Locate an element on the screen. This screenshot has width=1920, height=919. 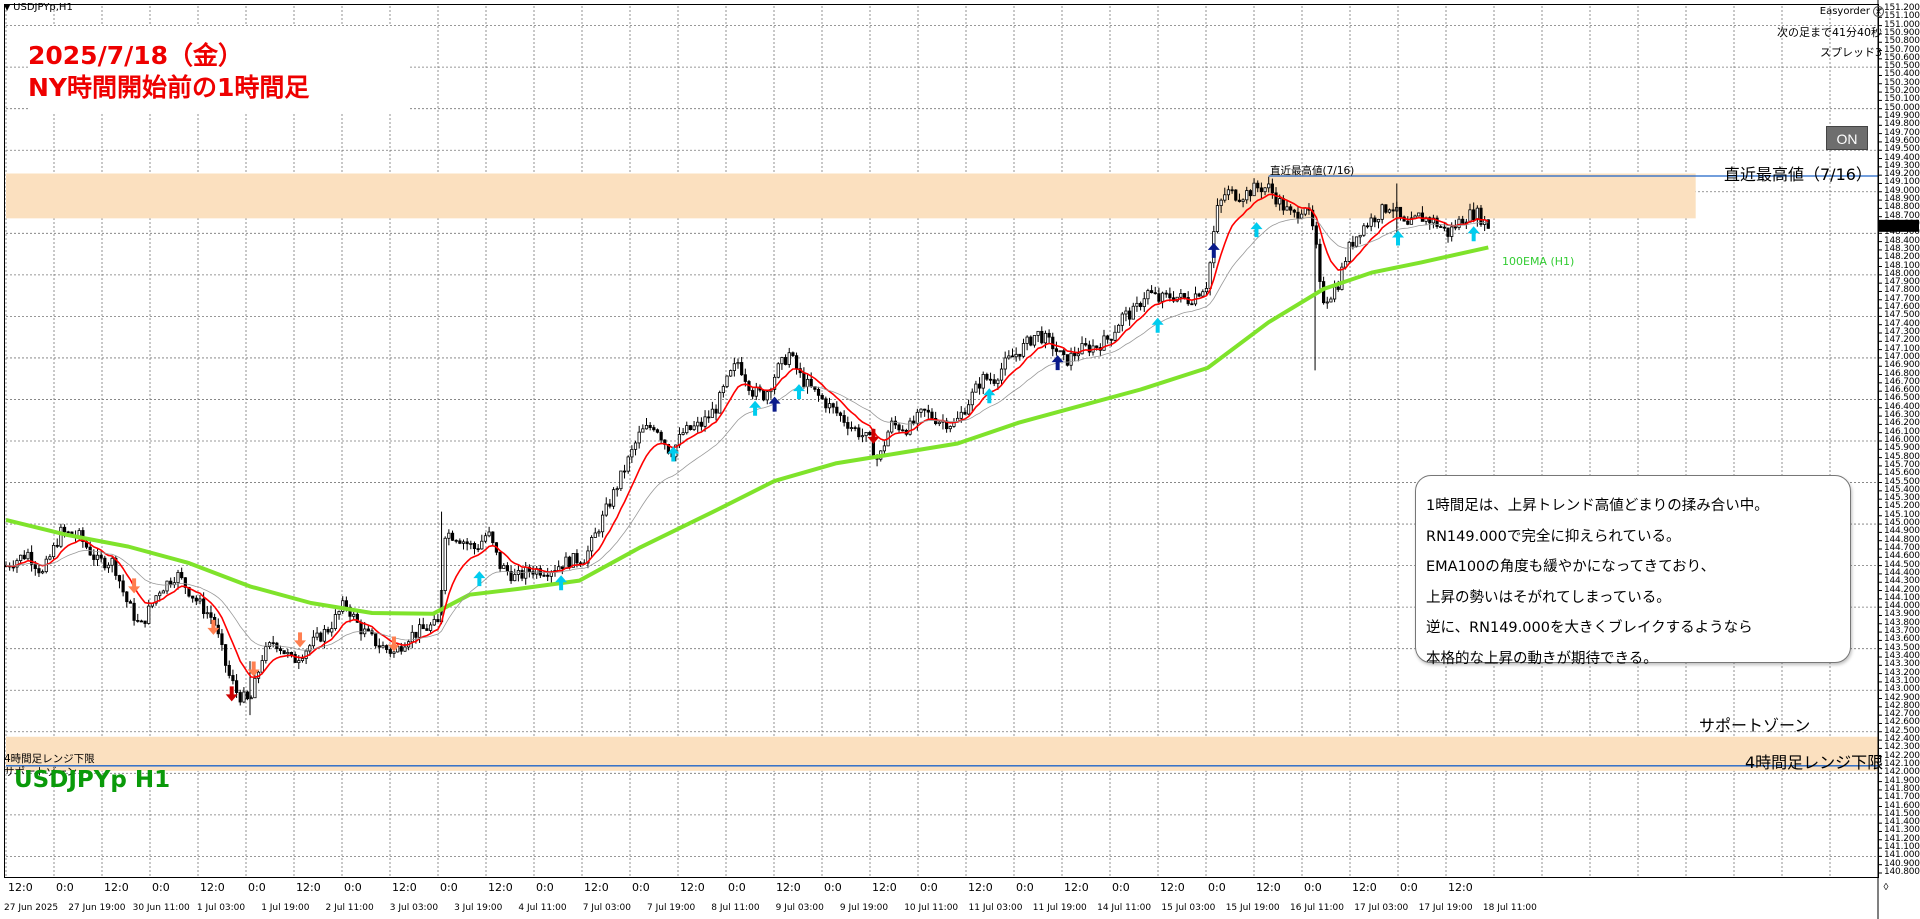
price-label: 143.200 is located at coordinates (1902, 672).